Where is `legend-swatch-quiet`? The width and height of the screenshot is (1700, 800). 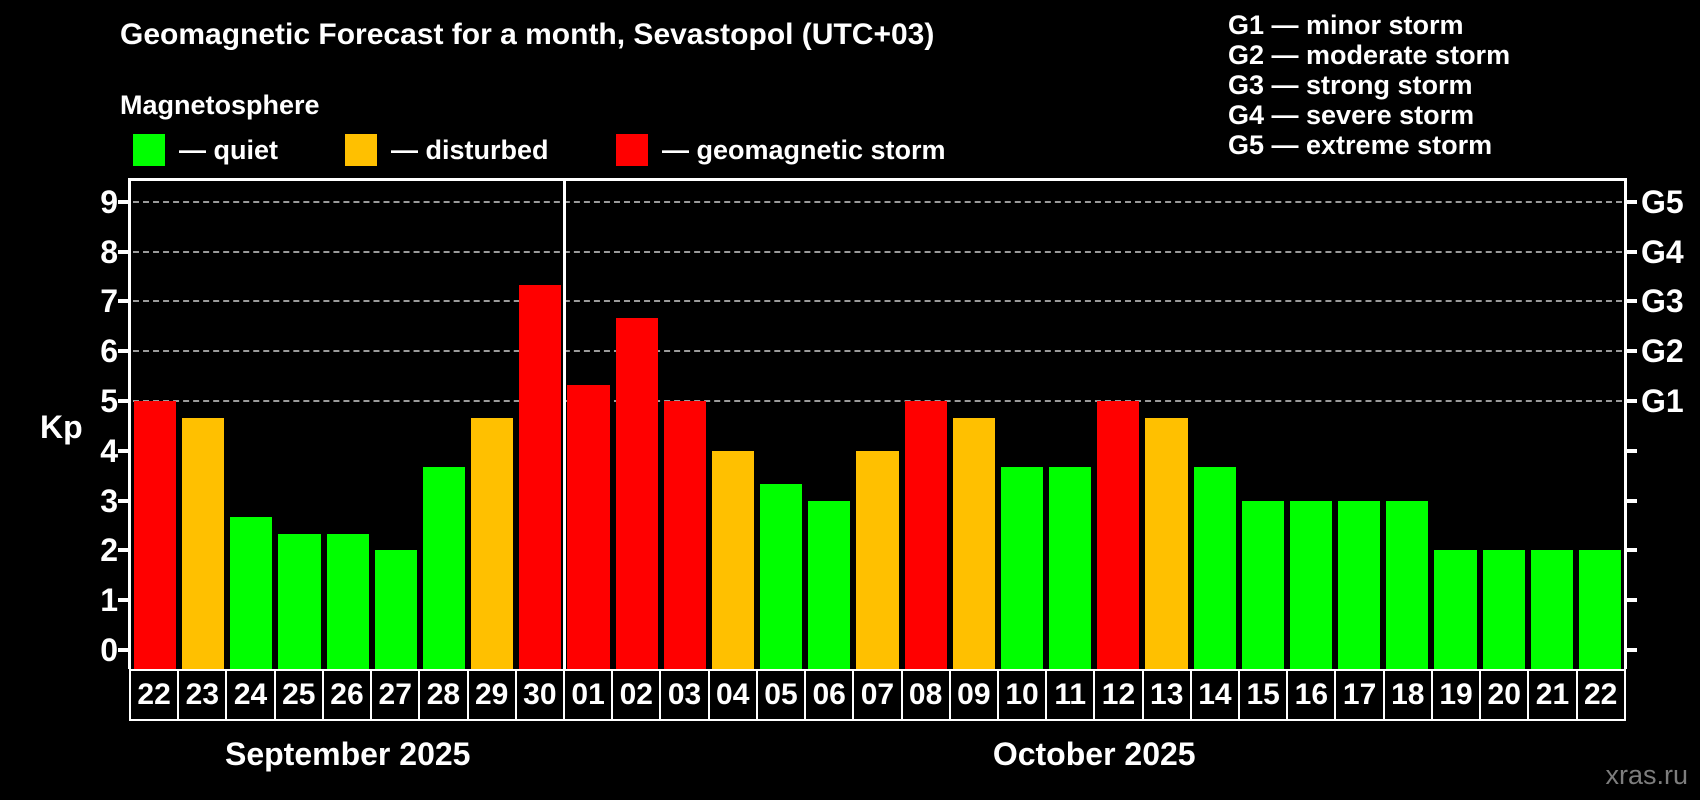 legend-swatch-quiet is located at coordinates (149, 150).